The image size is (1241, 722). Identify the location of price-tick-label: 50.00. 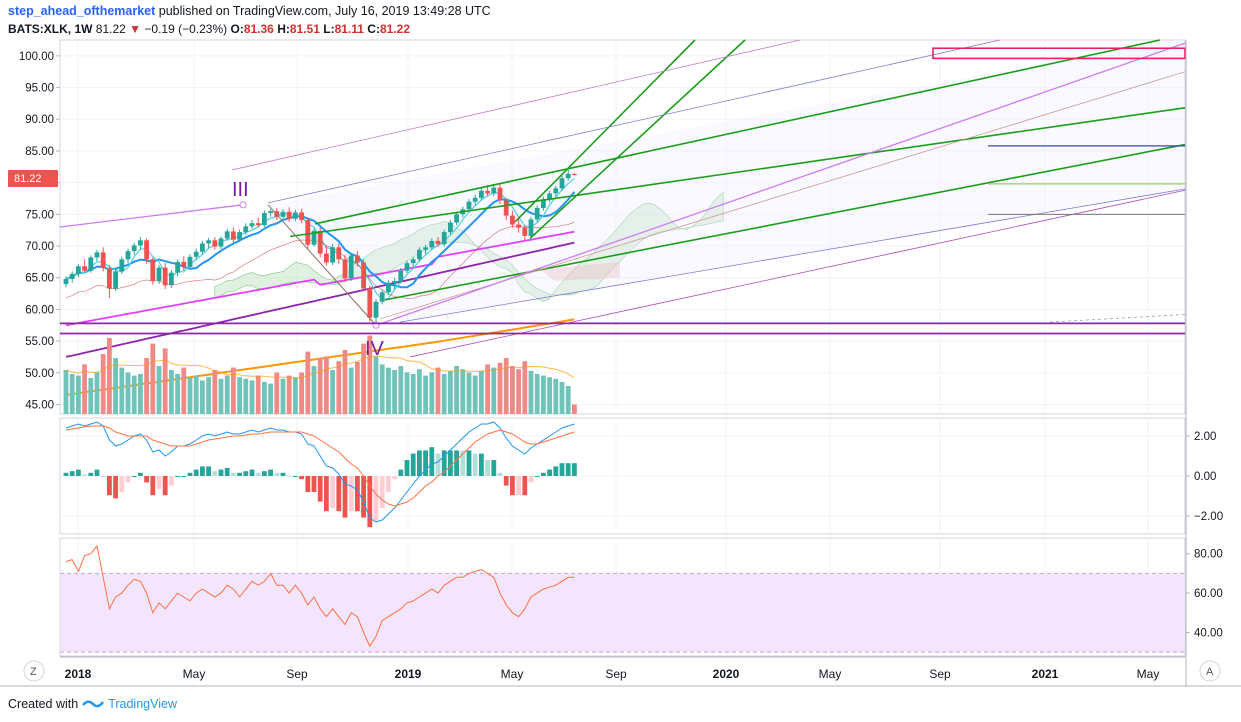
(39, 374).